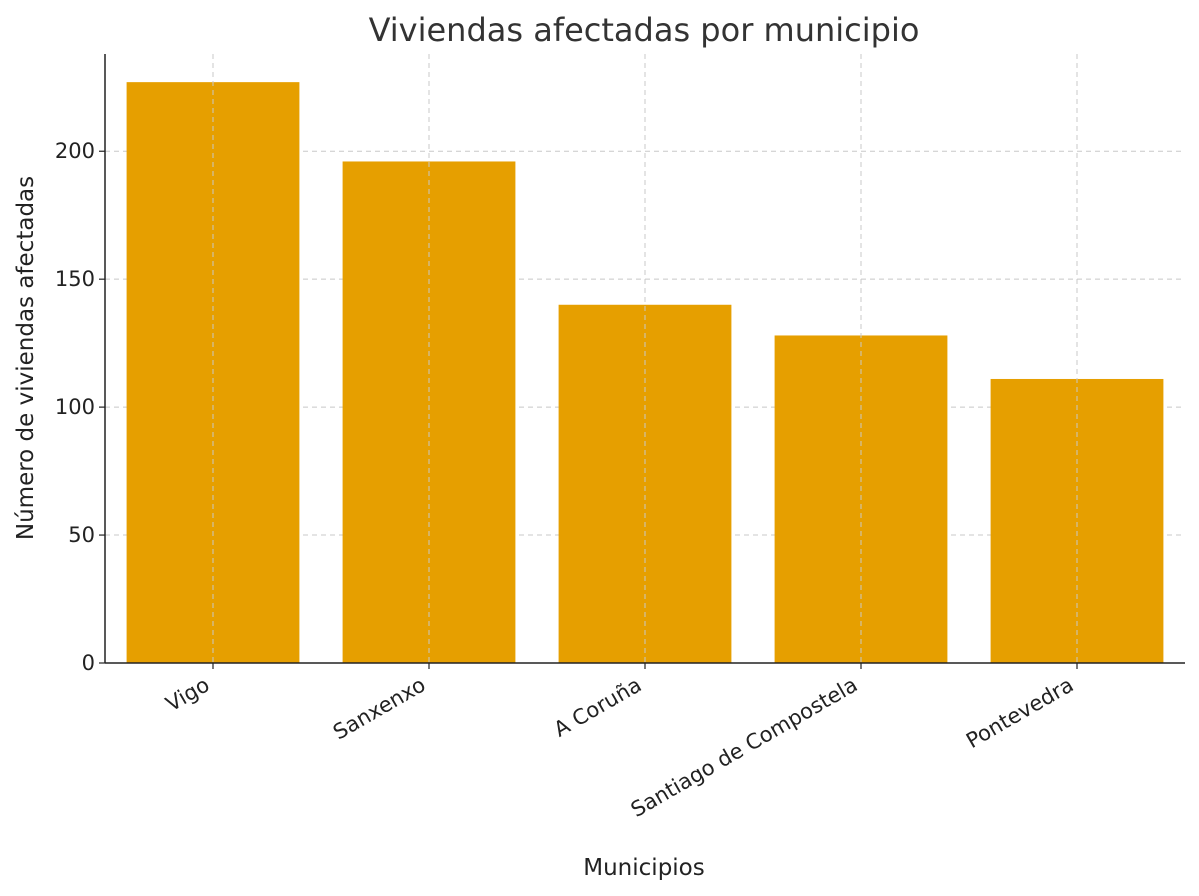 This screenshot has height=896, width=1199. Describe the element at coordinates (75, 279) in the screenshot. I see `y-tick-label: 150` at that location.